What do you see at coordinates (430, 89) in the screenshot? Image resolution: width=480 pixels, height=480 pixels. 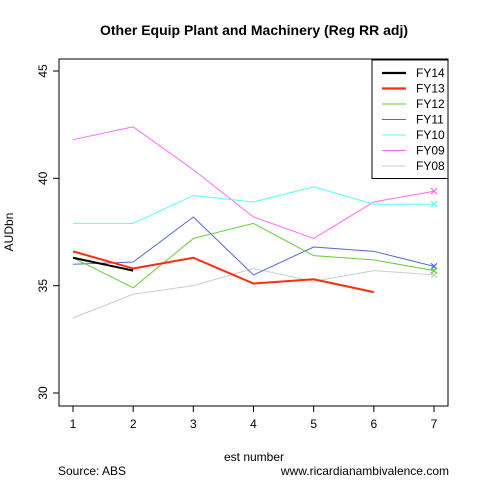 I see `legend-label: FY13` at bounding box center [430, 89].